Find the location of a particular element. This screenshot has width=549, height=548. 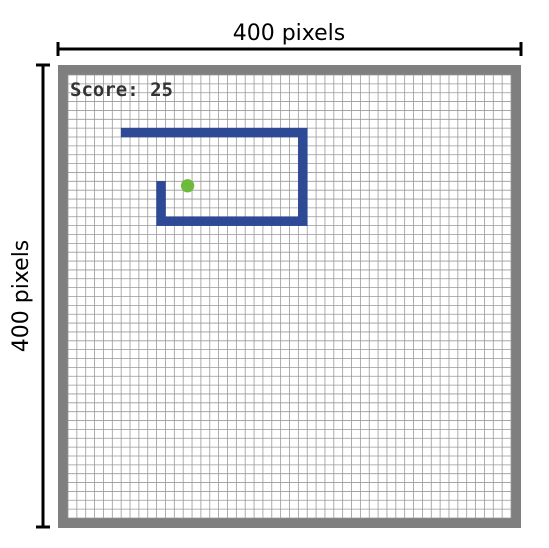

width-label: 400 pixels is located at coordinates (289, 33).